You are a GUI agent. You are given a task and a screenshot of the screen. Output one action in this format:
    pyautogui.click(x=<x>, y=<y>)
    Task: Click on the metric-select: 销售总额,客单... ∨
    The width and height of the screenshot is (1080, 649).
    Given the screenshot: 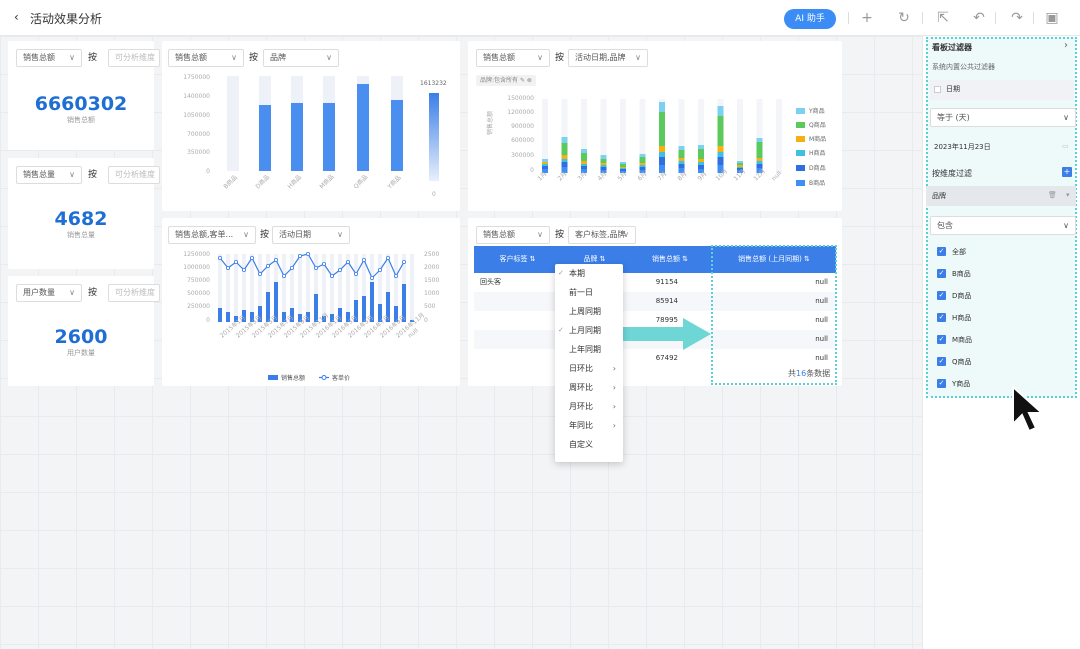 What is the action you would take?
    pyautogui.click(x=212, y=235)
    